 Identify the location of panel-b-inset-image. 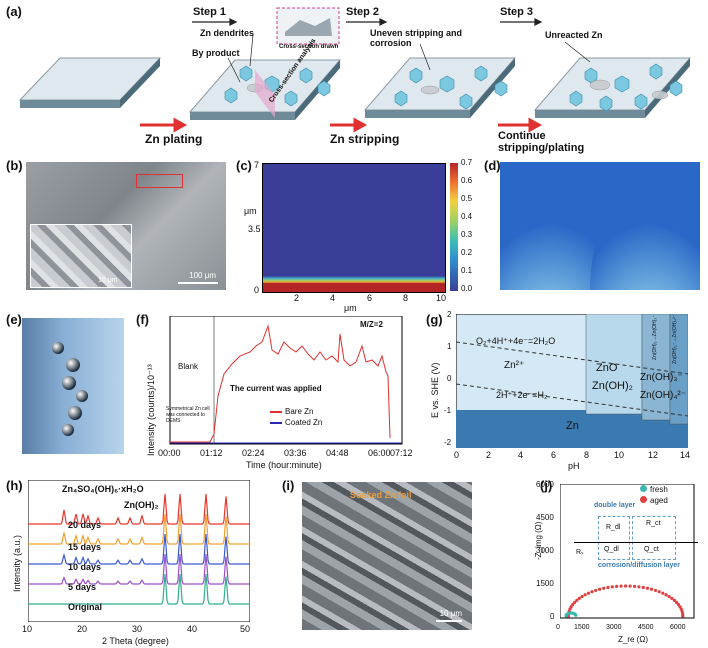
(81, 256).